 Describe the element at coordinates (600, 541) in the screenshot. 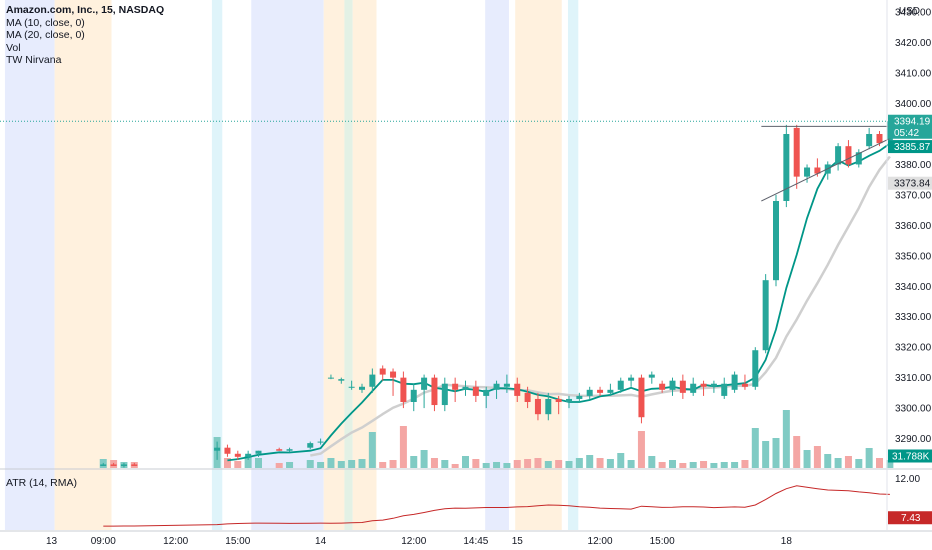

I see `time-tick-label: 12:00` at that location.